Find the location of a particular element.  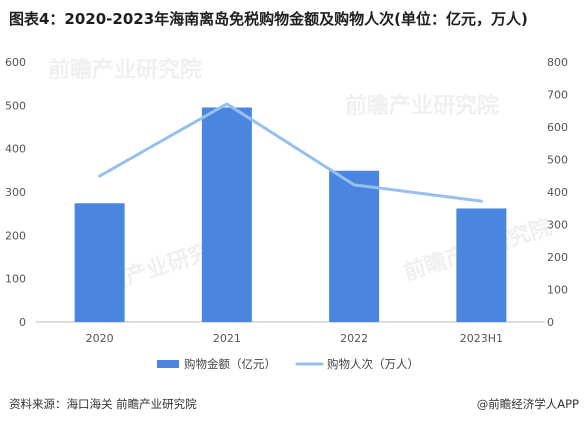

right-tick-label: 0 is located at coordinates (550, 322).